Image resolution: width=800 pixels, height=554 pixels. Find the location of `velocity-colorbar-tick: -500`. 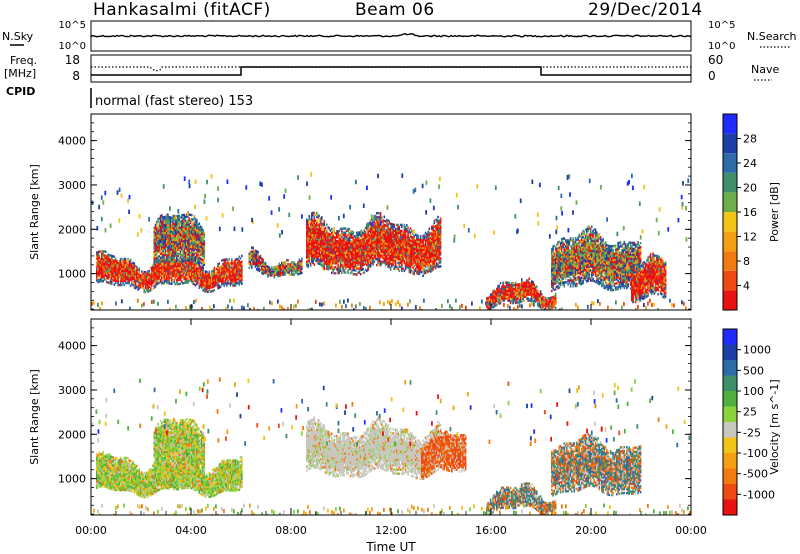

velocity-colorbar-tick: -500 is located at coordinates (755, 474).